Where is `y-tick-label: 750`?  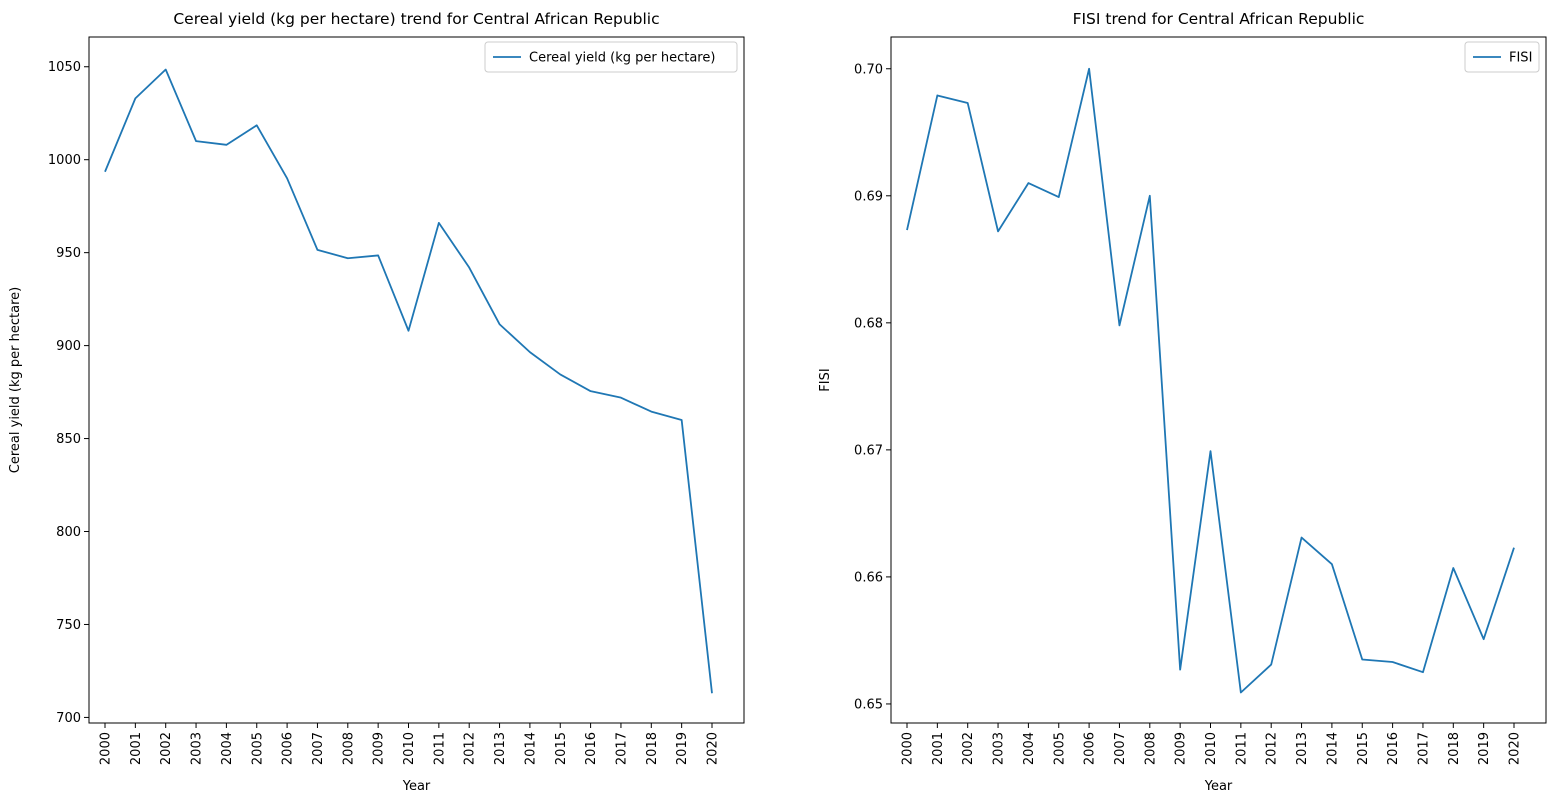
y-tick-label: 750 is located at coordinates (68, 625).